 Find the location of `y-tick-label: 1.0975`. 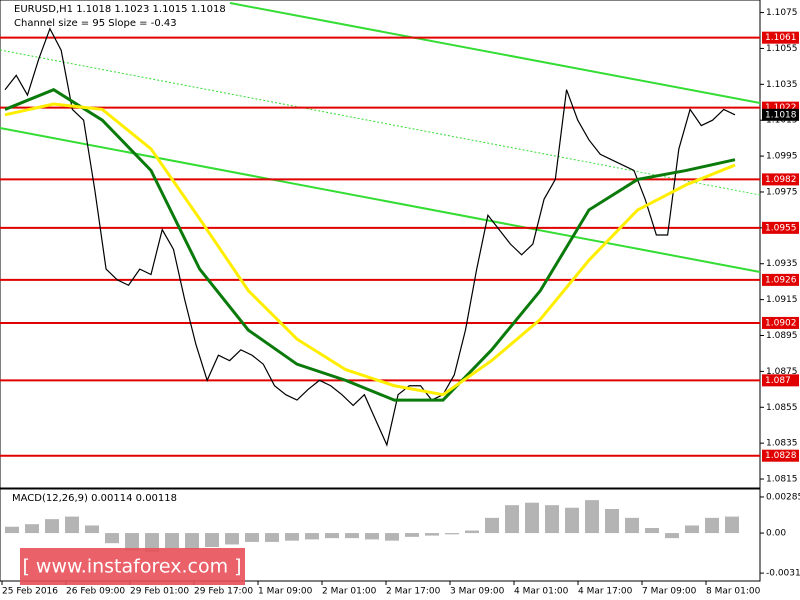

y-tick-label: 1.0975 is located at coordinates (782, 192).